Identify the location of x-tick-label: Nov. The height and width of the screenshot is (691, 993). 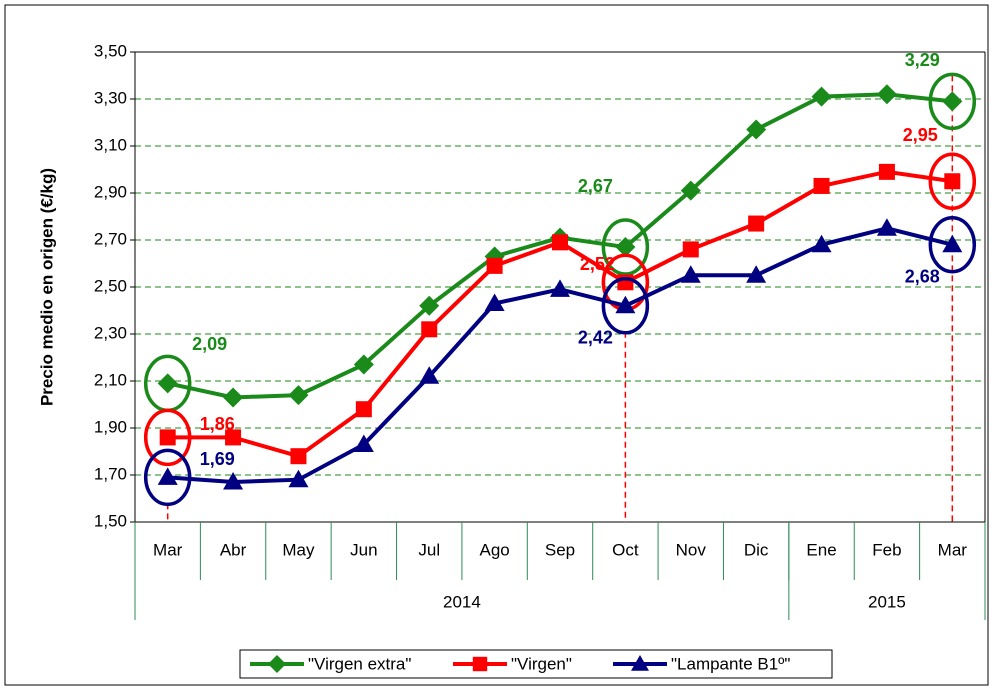
(691, 549).